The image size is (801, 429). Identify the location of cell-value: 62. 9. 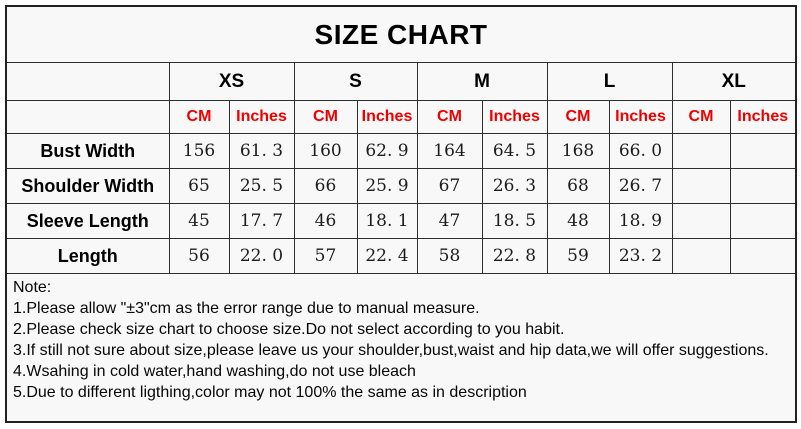
(387, 151).